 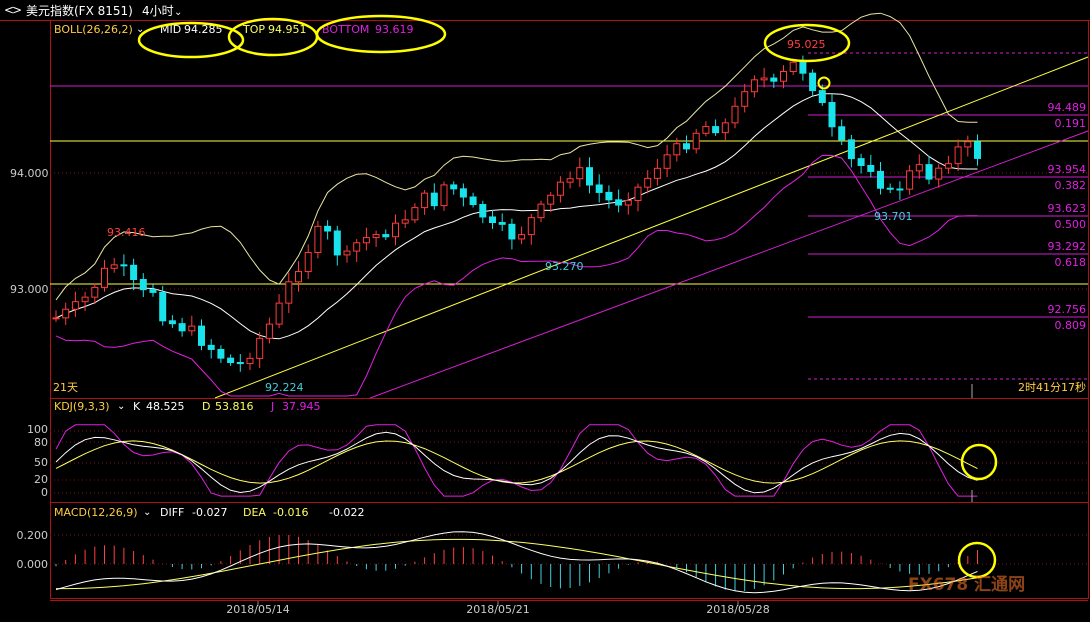 What do you see at coordinates (9, 10) in the screenshot?
I see `back-icon: <` at bounding box center [9, 10].